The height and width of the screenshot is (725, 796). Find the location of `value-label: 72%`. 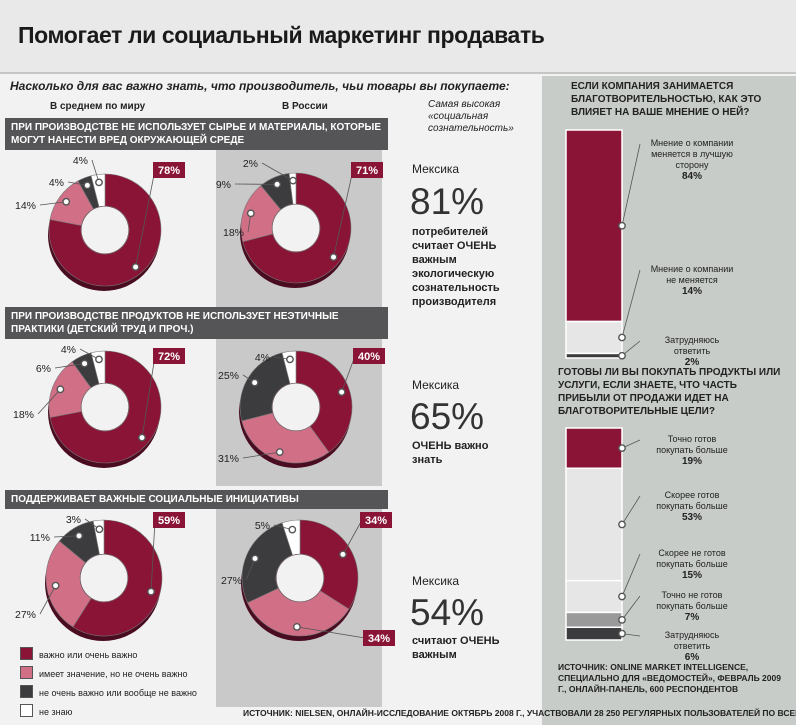

value-label: 72% is located at coordinates (169, 357).